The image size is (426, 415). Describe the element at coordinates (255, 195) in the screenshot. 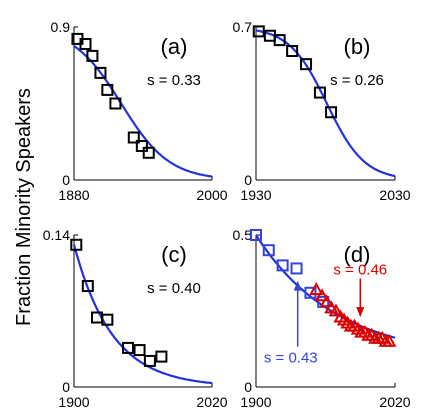

I see `x-tick-label: 1930` at that location.